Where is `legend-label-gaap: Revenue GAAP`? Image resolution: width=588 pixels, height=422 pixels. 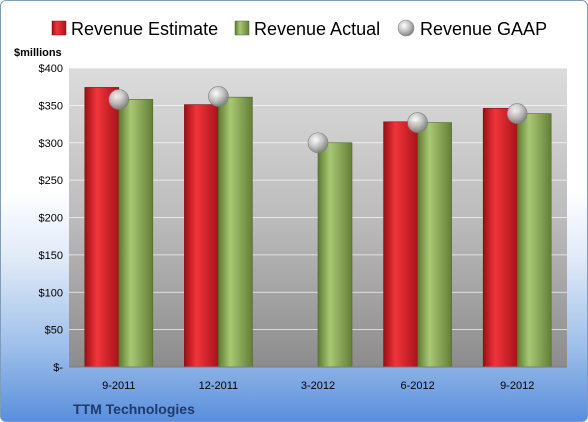 legend-label-gaap: Revenue GAAP is located at coordinates (483, 29).